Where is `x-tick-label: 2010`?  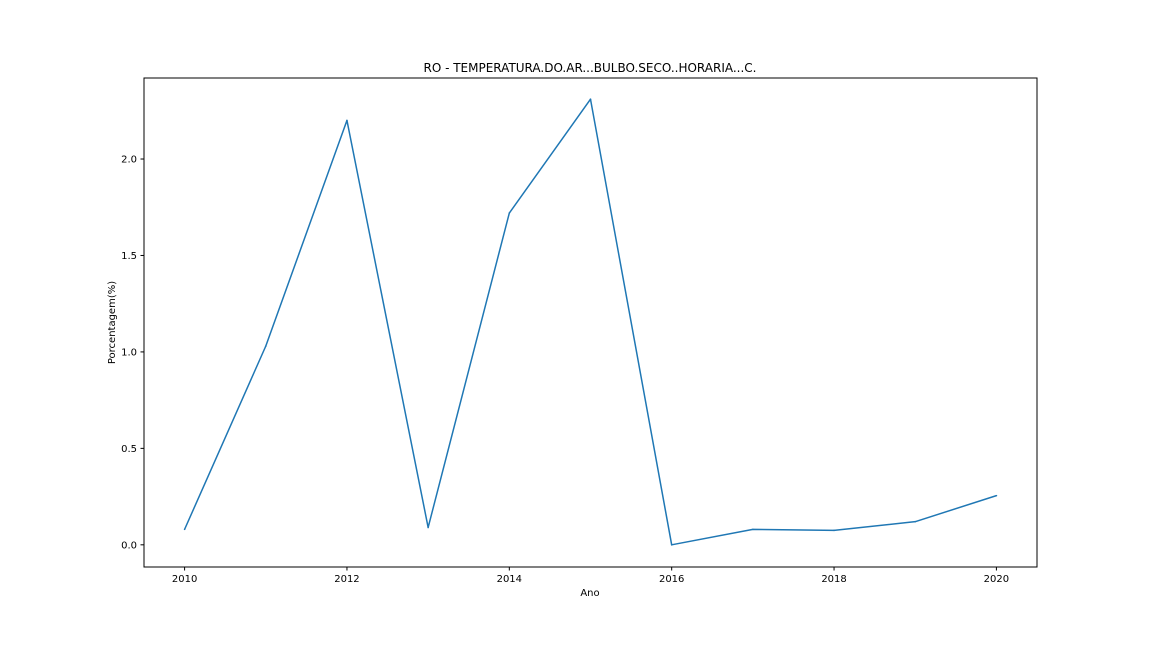 x-tick-label: 2010 is located at coordinates (184, 579).